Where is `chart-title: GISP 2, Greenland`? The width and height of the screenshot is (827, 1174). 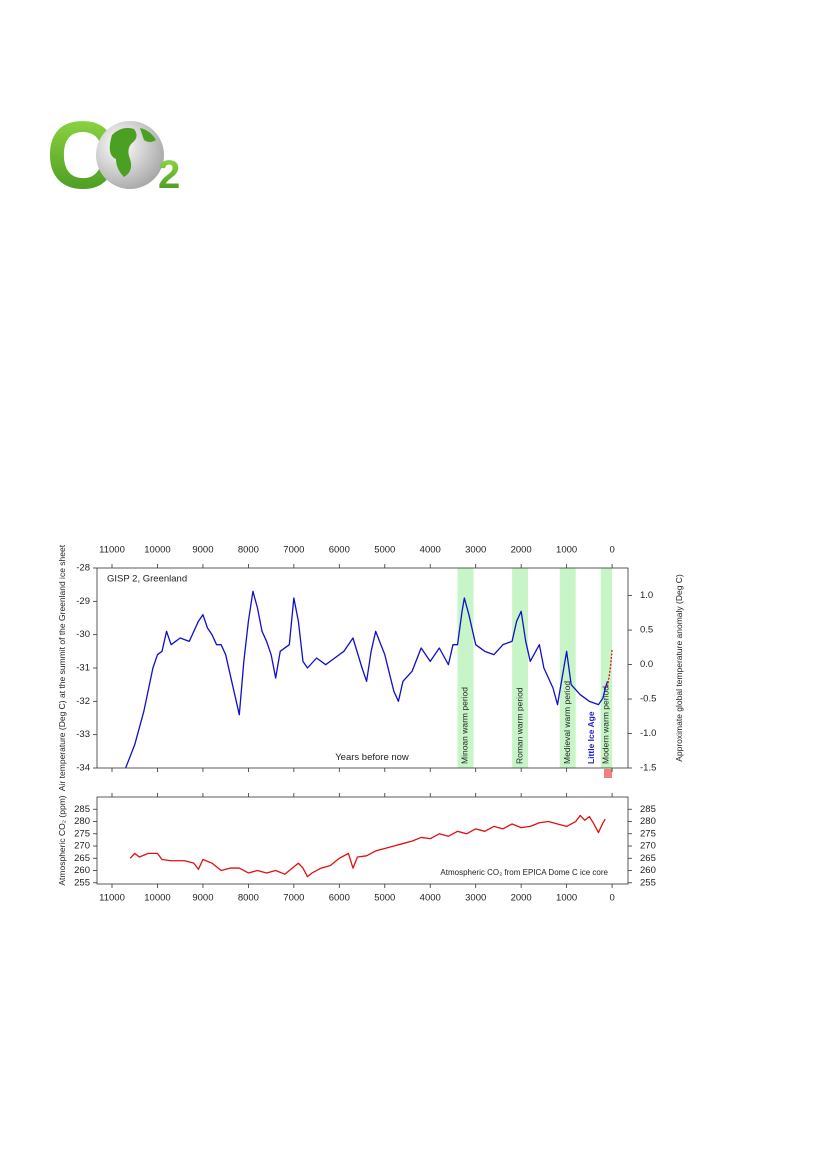 chart-title: GISP 2, Greenland is located at coordinates (147, 579).